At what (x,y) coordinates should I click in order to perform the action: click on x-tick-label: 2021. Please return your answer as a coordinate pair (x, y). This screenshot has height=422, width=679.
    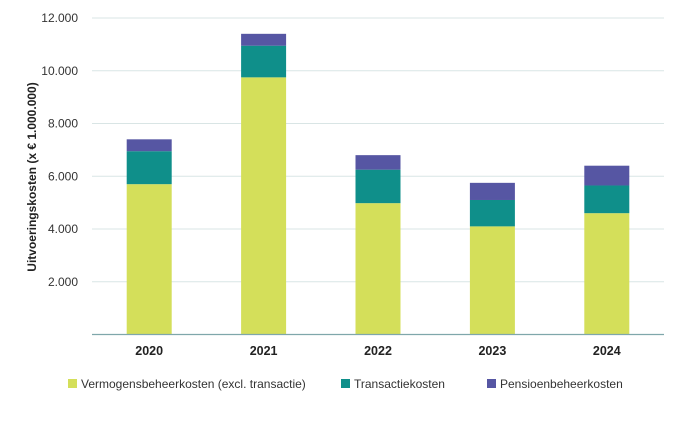
    Looking at the image, I should click on (264, 351).